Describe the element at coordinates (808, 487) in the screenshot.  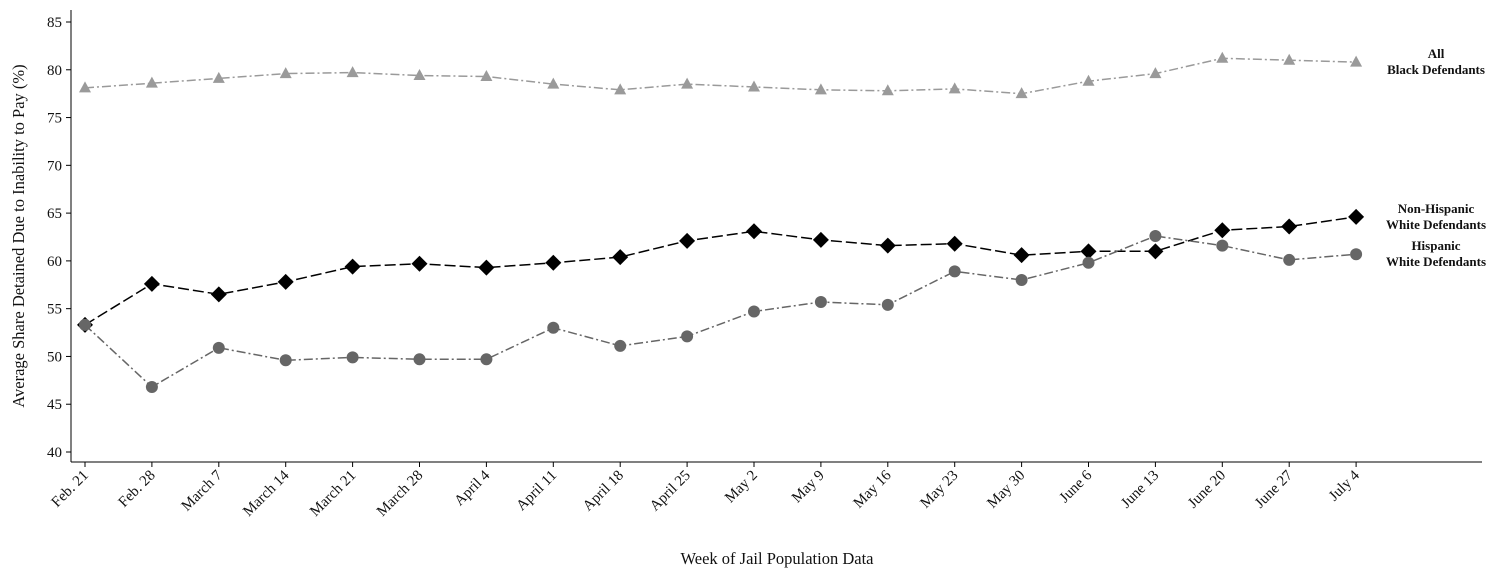
I see `x-tick-label: May 9` at that location.